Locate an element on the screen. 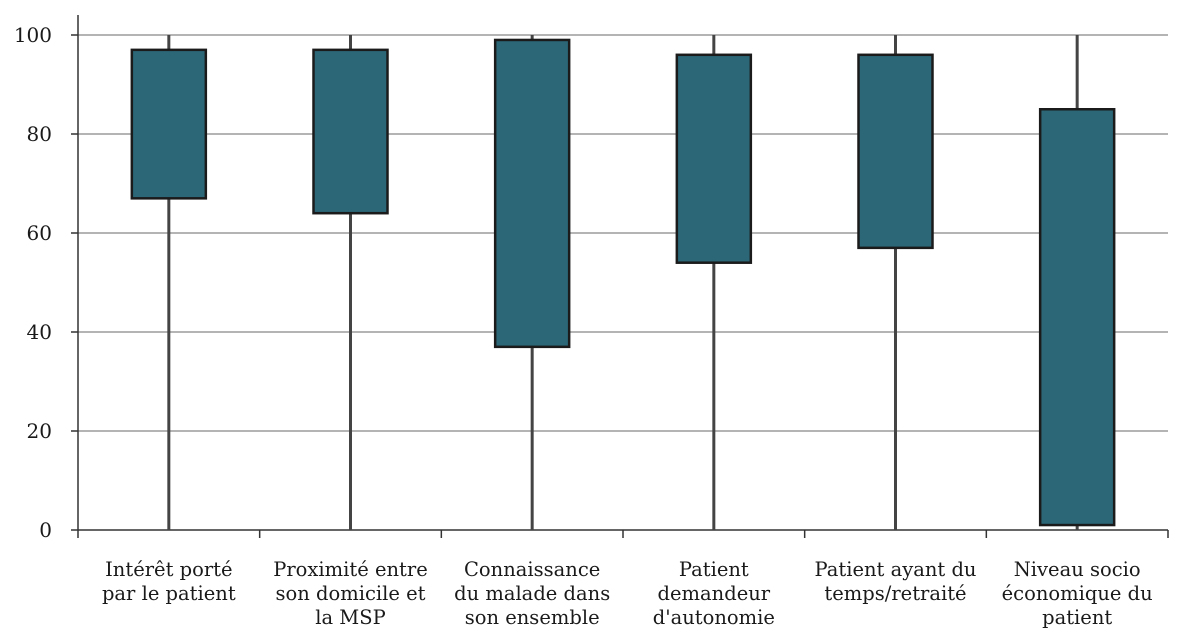 This screenshot has width=1180, height=643. x-category-label-line: du malade dans is located at coordinates (532, 593).